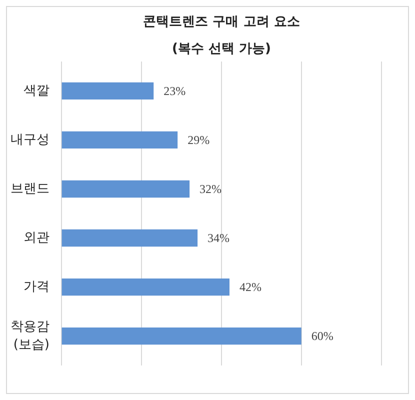  What do you see at coordinates (250, 287) in the screenshot?
I see `data-label: 42%` at bounding box center [250, 287].